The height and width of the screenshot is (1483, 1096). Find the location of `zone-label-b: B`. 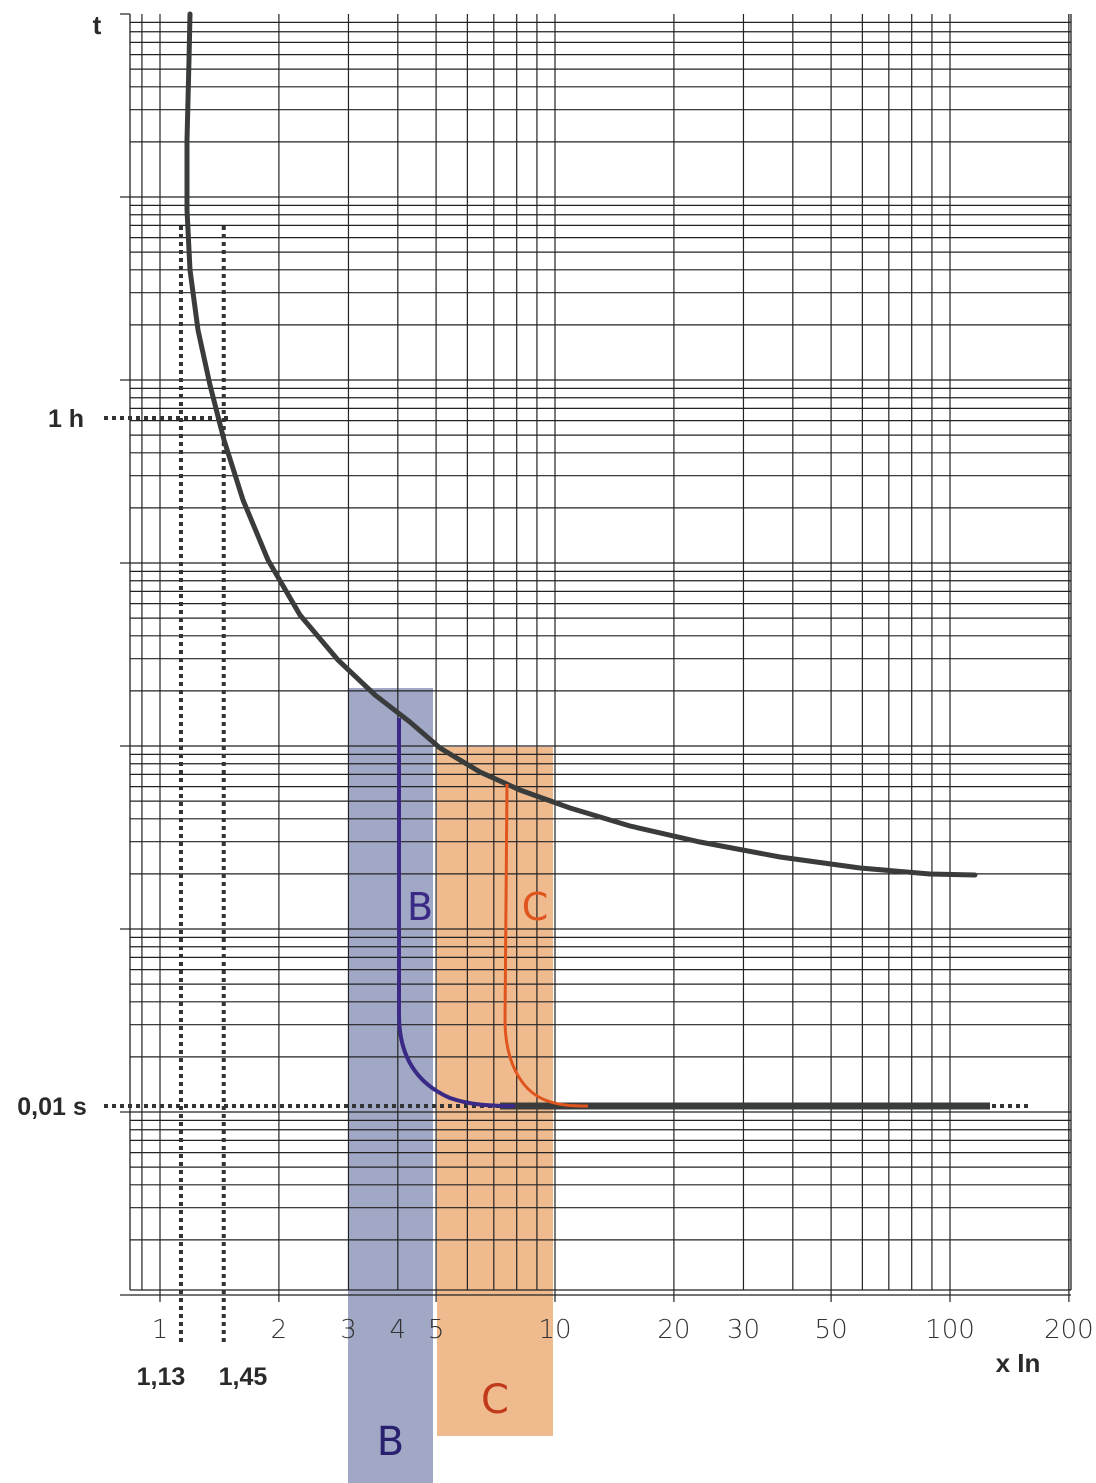

zone-label-b: B is located at coordinates (390, 1442).